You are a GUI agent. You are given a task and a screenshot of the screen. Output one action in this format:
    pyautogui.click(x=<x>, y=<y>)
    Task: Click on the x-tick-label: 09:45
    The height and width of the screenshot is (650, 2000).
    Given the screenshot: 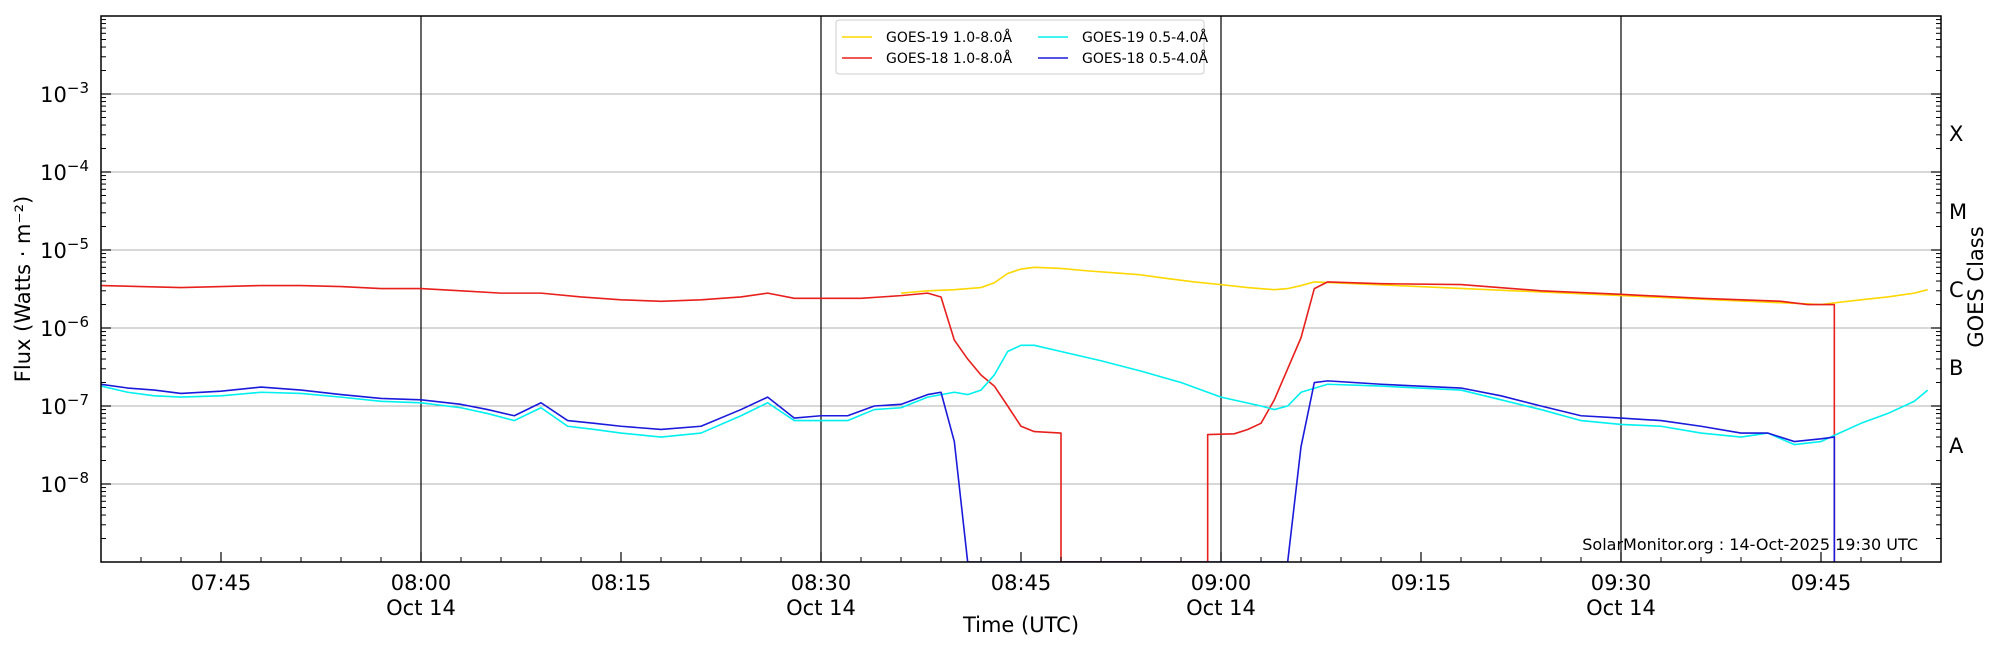 What is the action you would take?
    pyautogui.click(x=1821, y=583)
    